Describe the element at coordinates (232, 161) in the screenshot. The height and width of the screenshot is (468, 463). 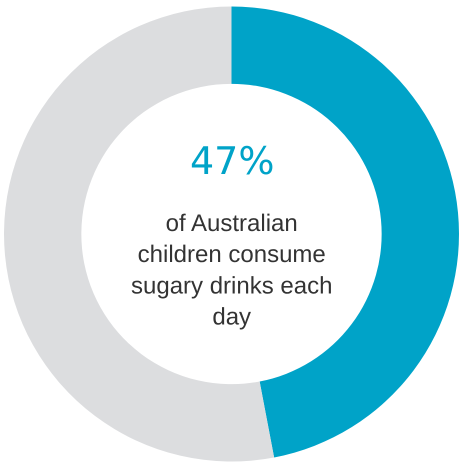
I see `data-label: 47%` at that location.